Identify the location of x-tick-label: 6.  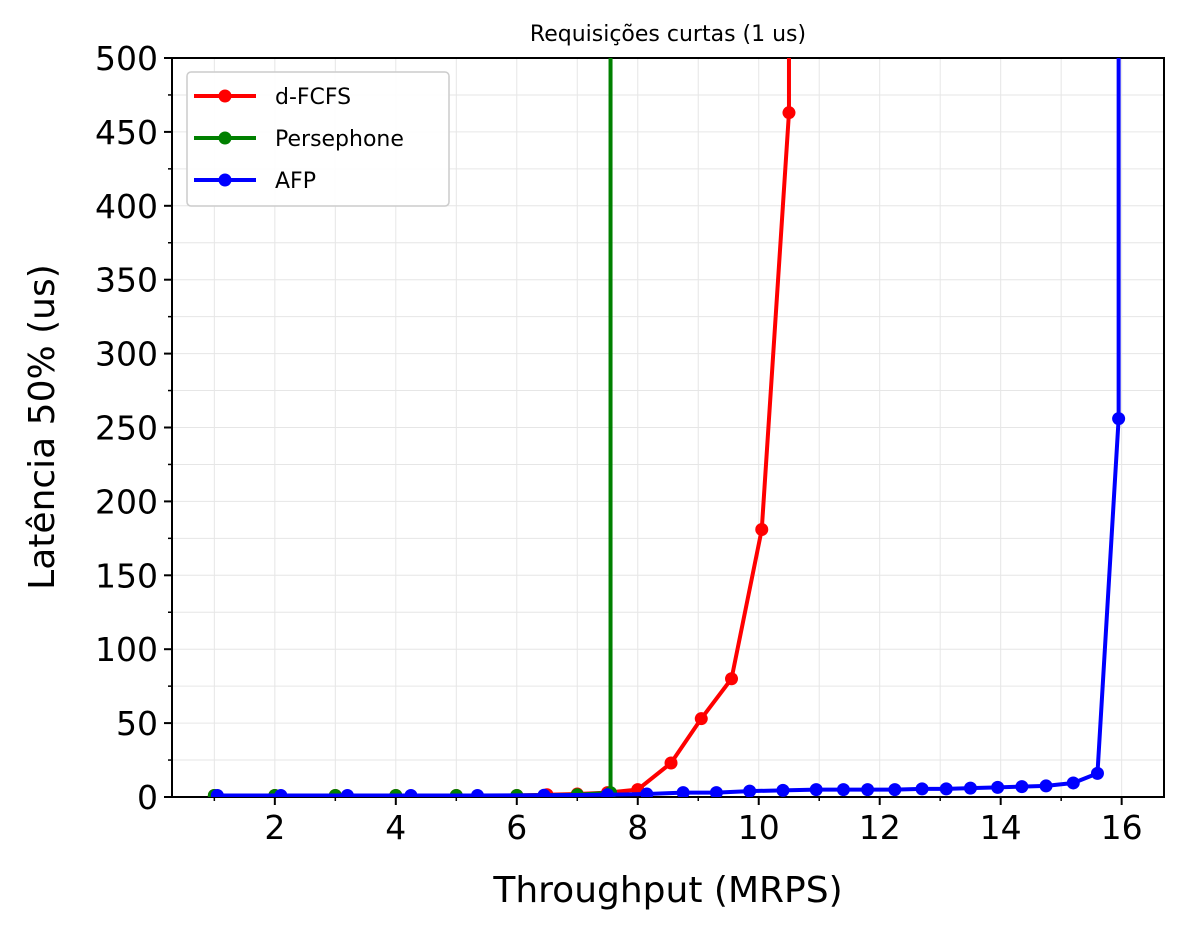
(516, 827).